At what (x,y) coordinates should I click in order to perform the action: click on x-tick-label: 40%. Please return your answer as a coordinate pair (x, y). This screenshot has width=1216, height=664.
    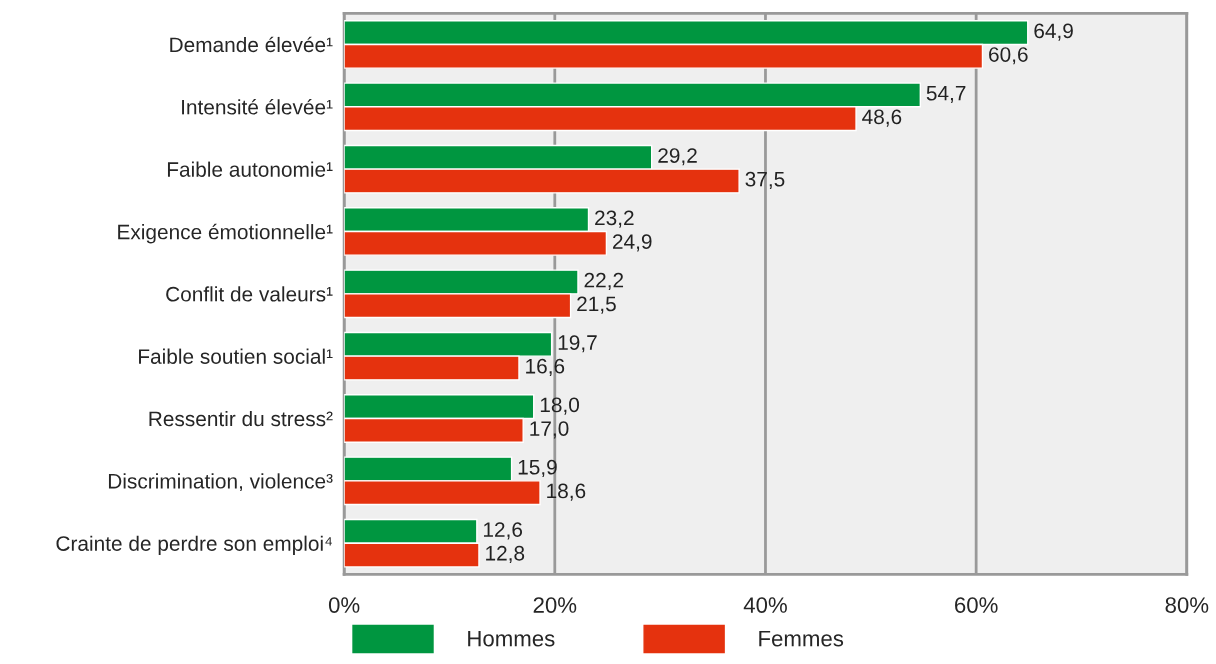
    Looking at the image, I should click on (765, 605).